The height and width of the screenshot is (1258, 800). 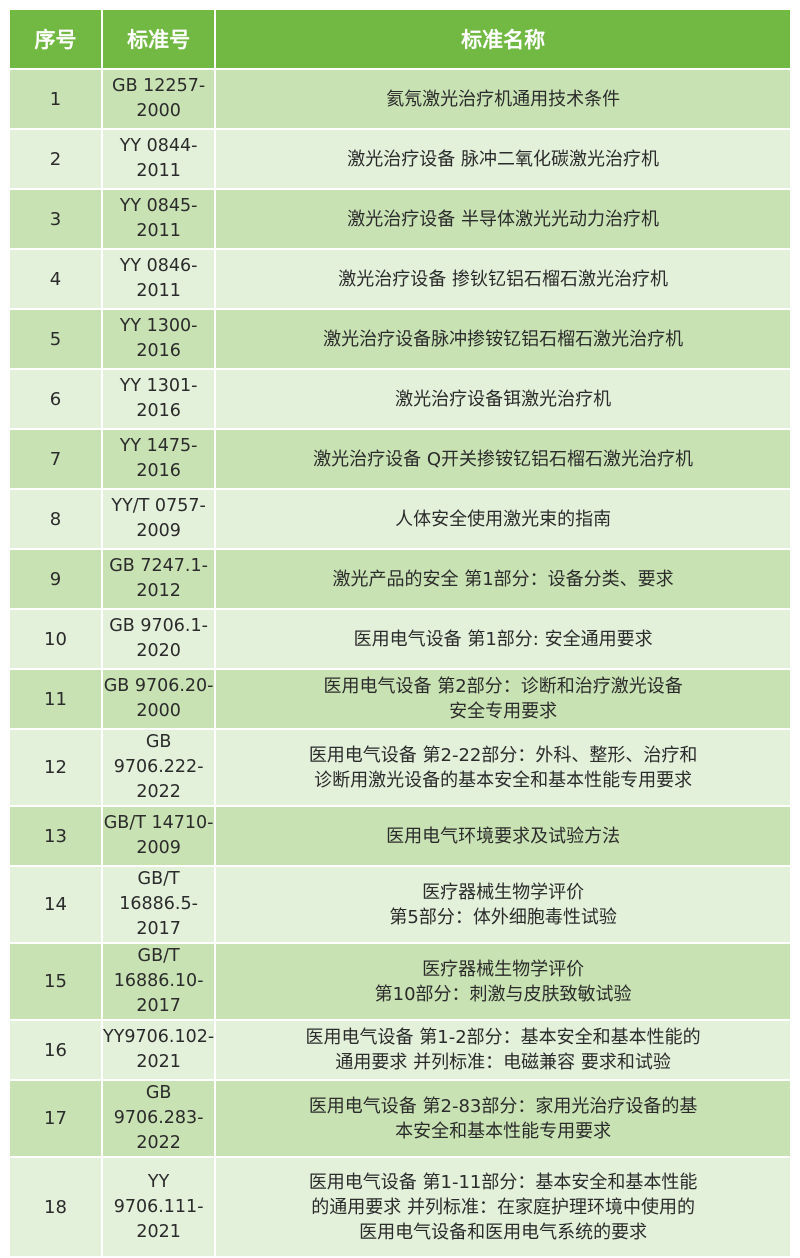 I want to click on cell-code: GB 9706.20-2000, so click(x=160, y=700).